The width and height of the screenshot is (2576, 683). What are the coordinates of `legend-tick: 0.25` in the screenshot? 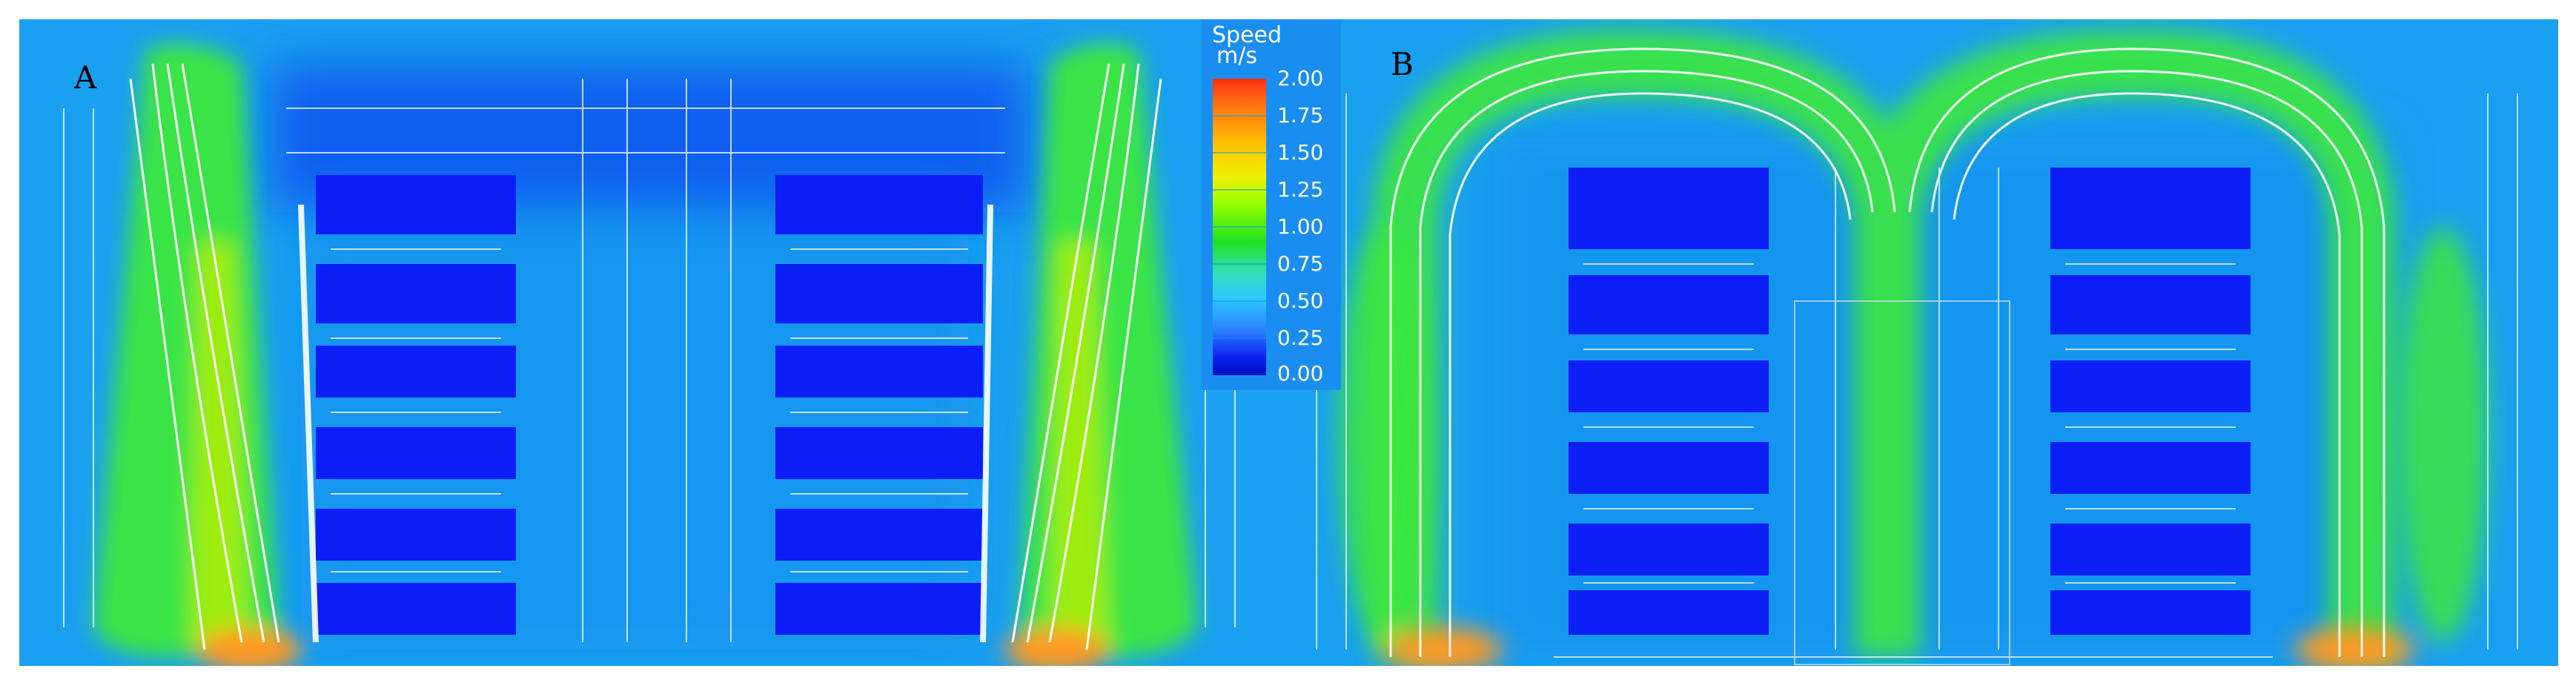 It's located at (1300, 338).